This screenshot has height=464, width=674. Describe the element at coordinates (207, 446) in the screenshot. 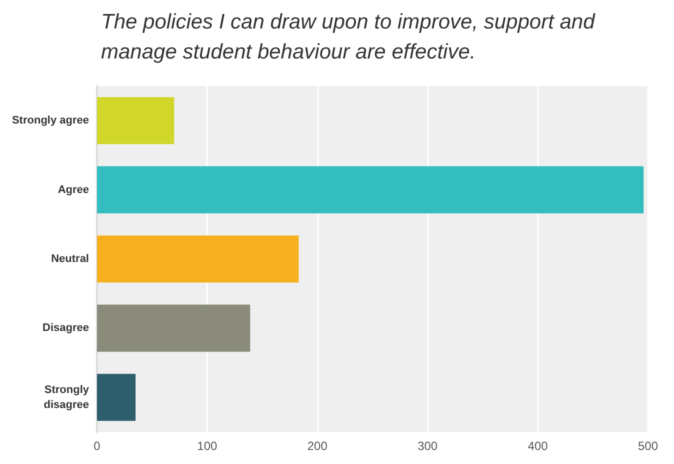

I see `x-tick-label: 100` at that location.